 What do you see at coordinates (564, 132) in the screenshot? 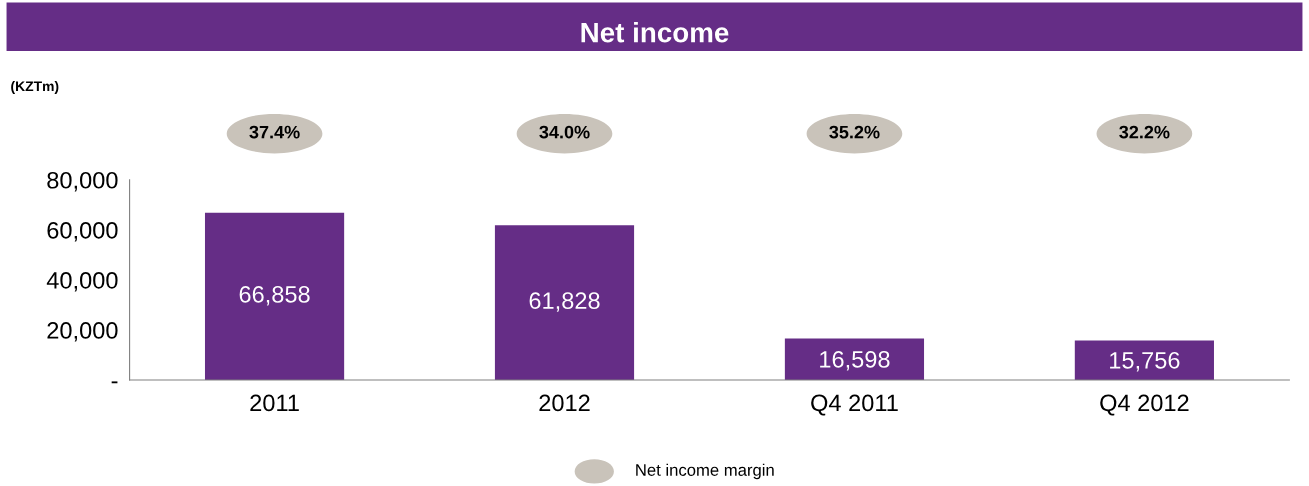
I see `text: 34.0%` at bounding box center [564, 132].